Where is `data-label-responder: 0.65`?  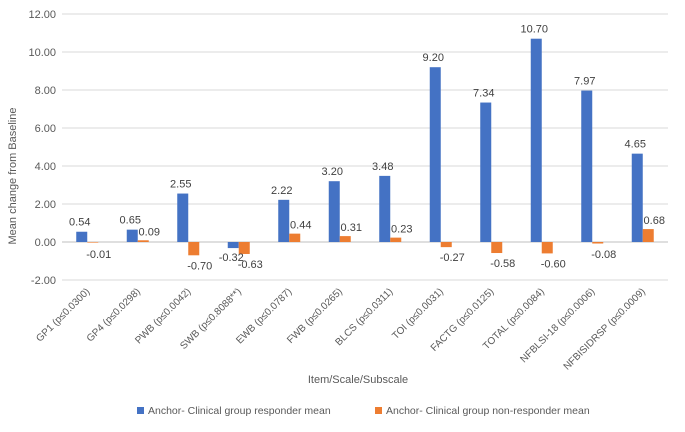
data-label-responder: 0.65 is located at coordinates (130, 221).